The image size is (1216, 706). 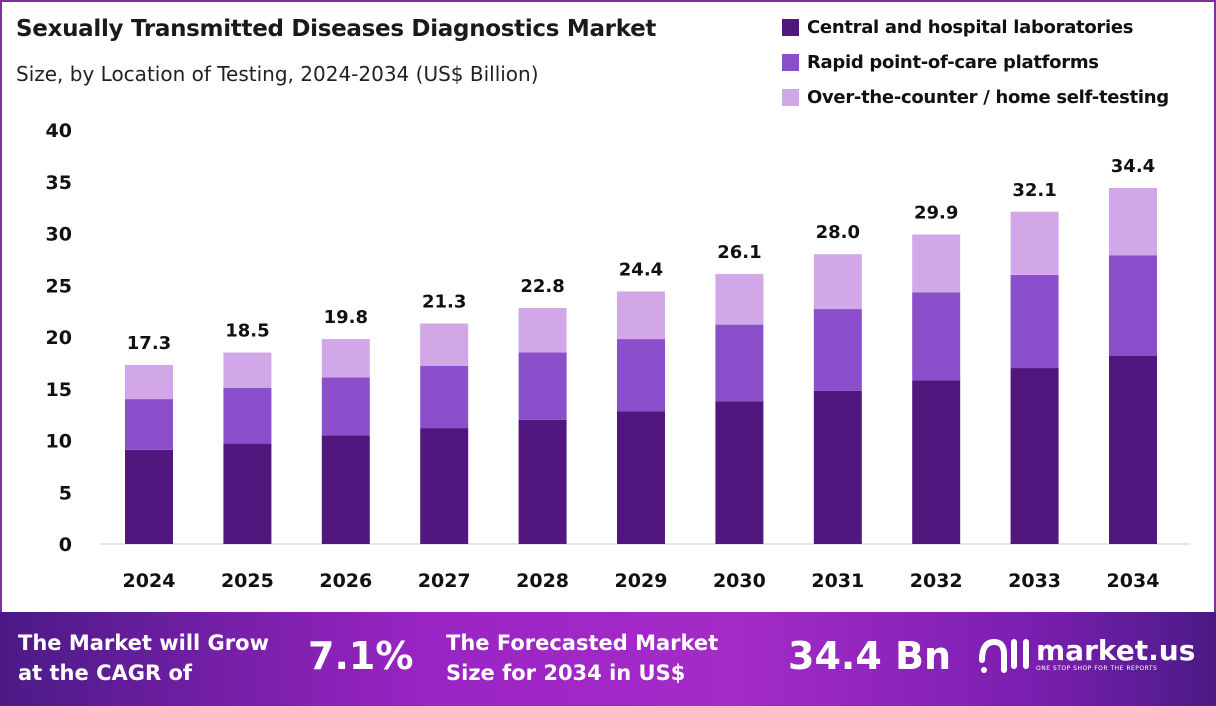 What do you see at coordinates (59, 390) in the screenshot?
I see `y-tick-label: 15` at bounding box center [59, 390].